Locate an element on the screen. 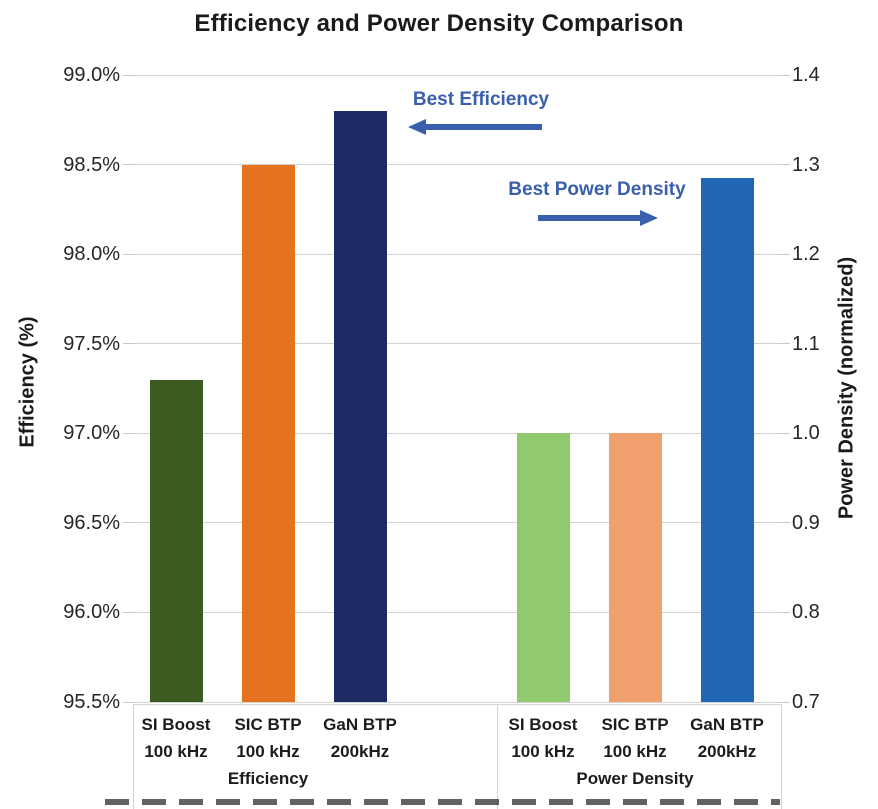 The height and width of the screenshot is (809, 878). group-label-efficiency: Efficiency is located at coordinates (268, 778).